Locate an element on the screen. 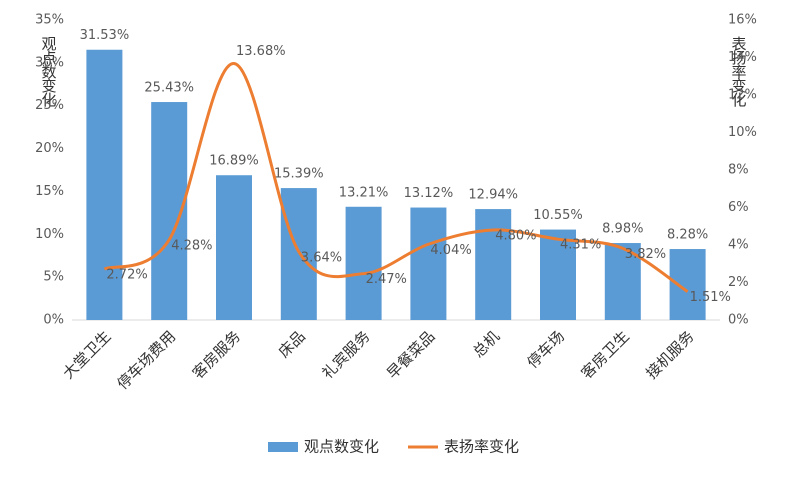 The height and width of the screenshot is (480, 795). y-axis-title: 观点数变化 is located at coordinates (49, 71).